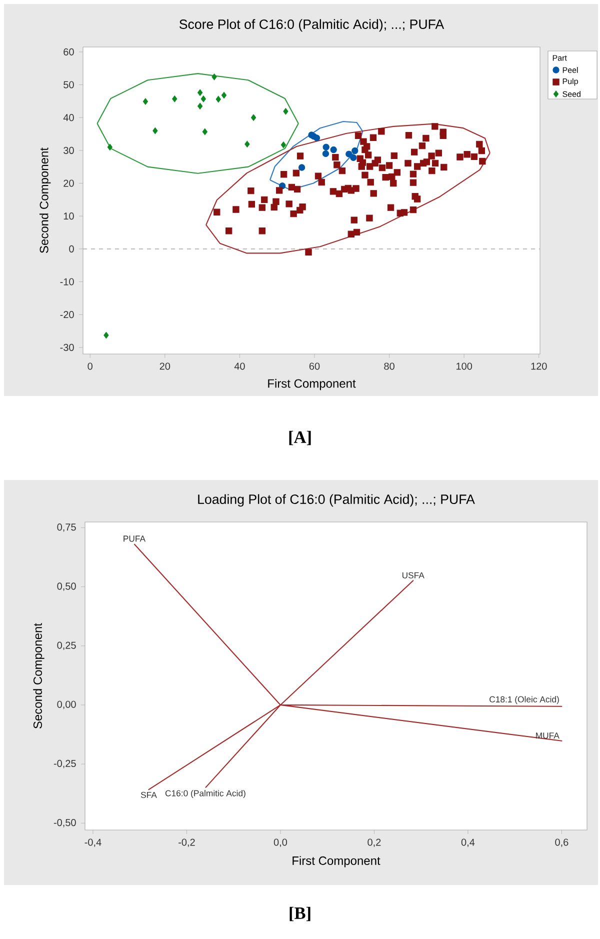 The image size is (600, 939). I want to click on y-tick-label: -30, so click(67, 347).